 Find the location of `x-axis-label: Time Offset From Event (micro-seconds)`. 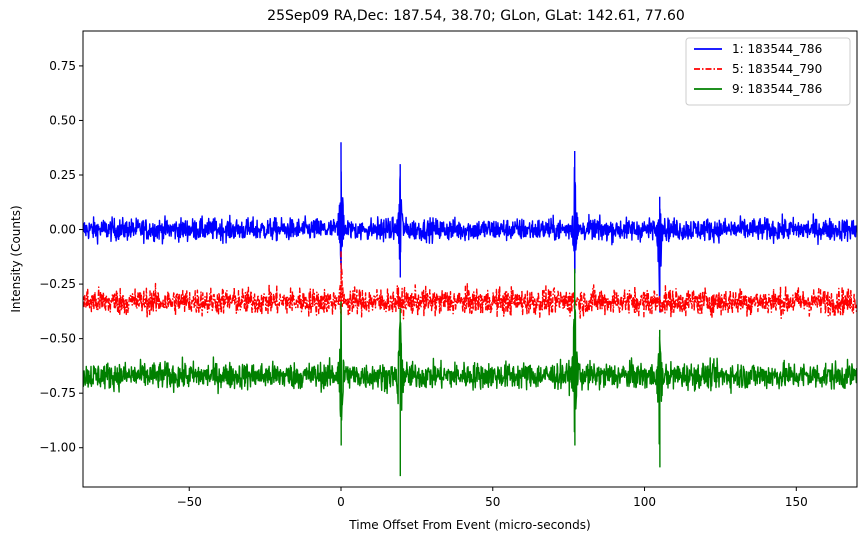

x-axis-label: Time Offset From Event (micro-seconds) is located at coordinates (469, 525).